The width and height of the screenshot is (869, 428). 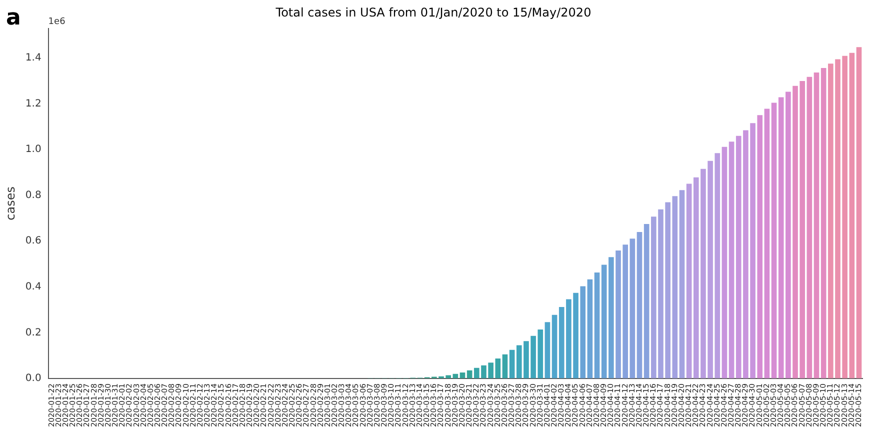 I want to click on y-tick-label: 1.4, so click(x=33, y=58).